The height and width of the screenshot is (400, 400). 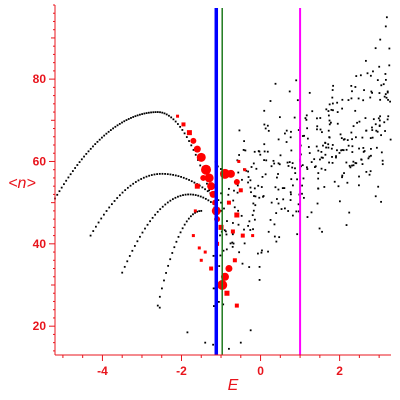 I want to click on y-axis-title: <n>, so click(x=22, y=183).